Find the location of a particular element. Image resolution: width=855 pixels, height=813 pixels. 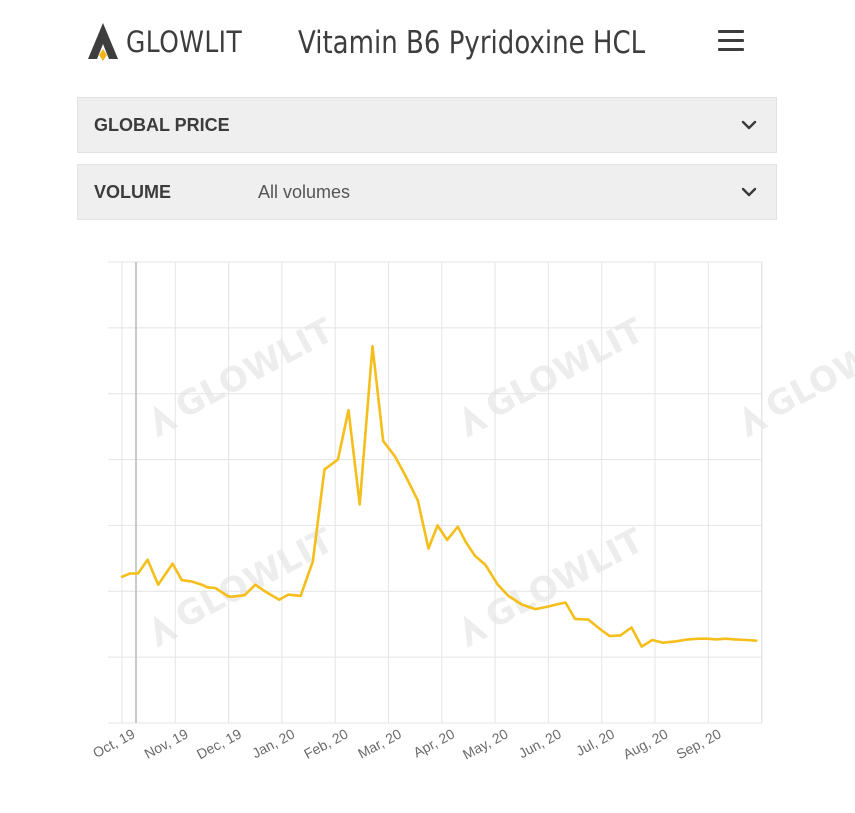

glowlit-logo-icon is located at coordinates (103, 42).